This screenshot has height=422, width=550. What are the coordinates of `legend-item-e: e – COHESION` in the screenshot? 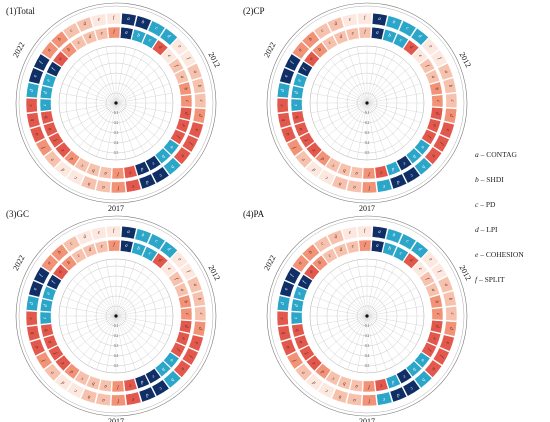 It's located at (499, 254).